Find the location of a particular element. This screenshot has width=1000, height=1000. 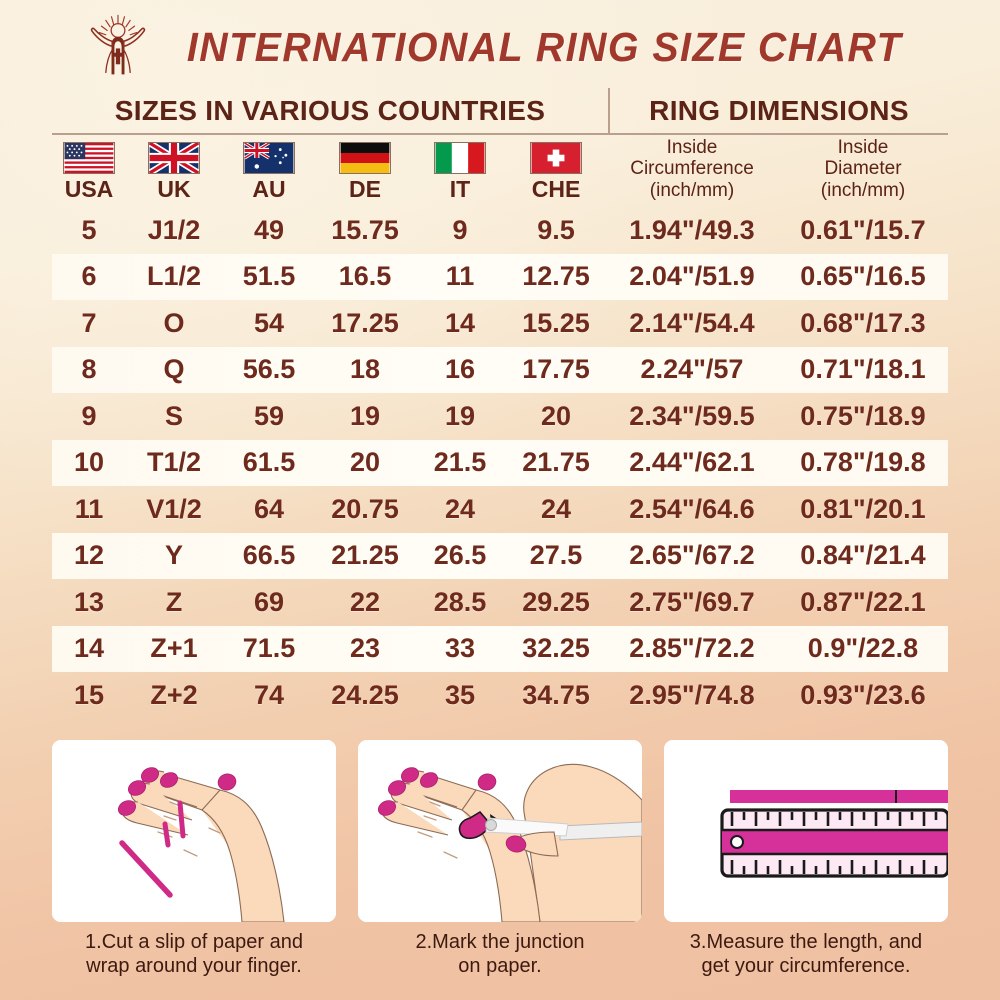

column-header-au: AU is located at coordinates (269, 169).